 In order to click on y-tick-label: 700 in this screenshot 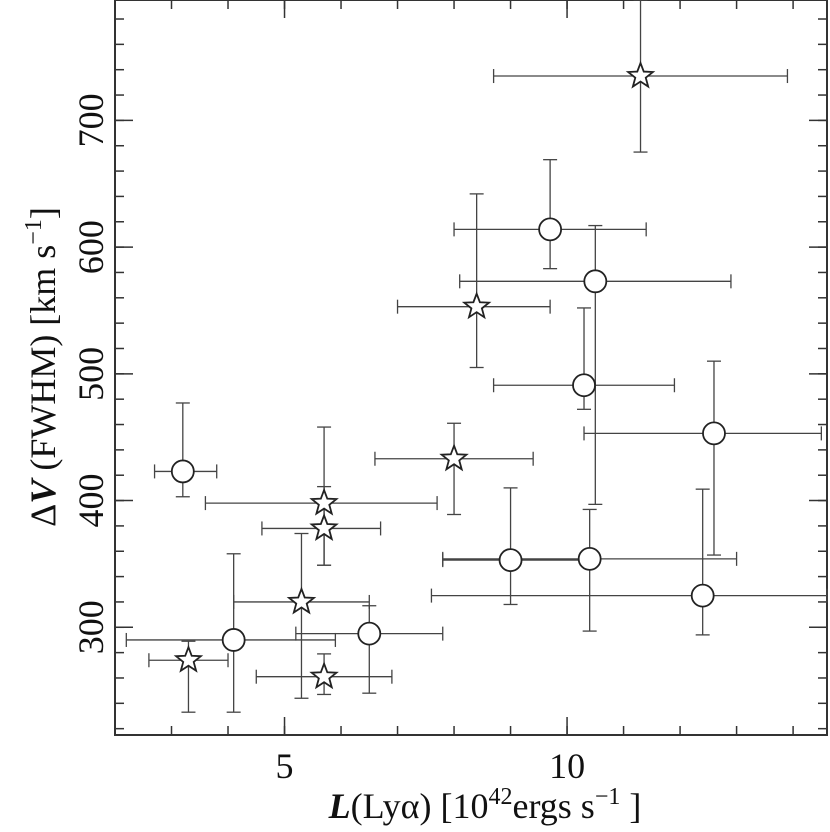, I will do `click(91, 120)`.